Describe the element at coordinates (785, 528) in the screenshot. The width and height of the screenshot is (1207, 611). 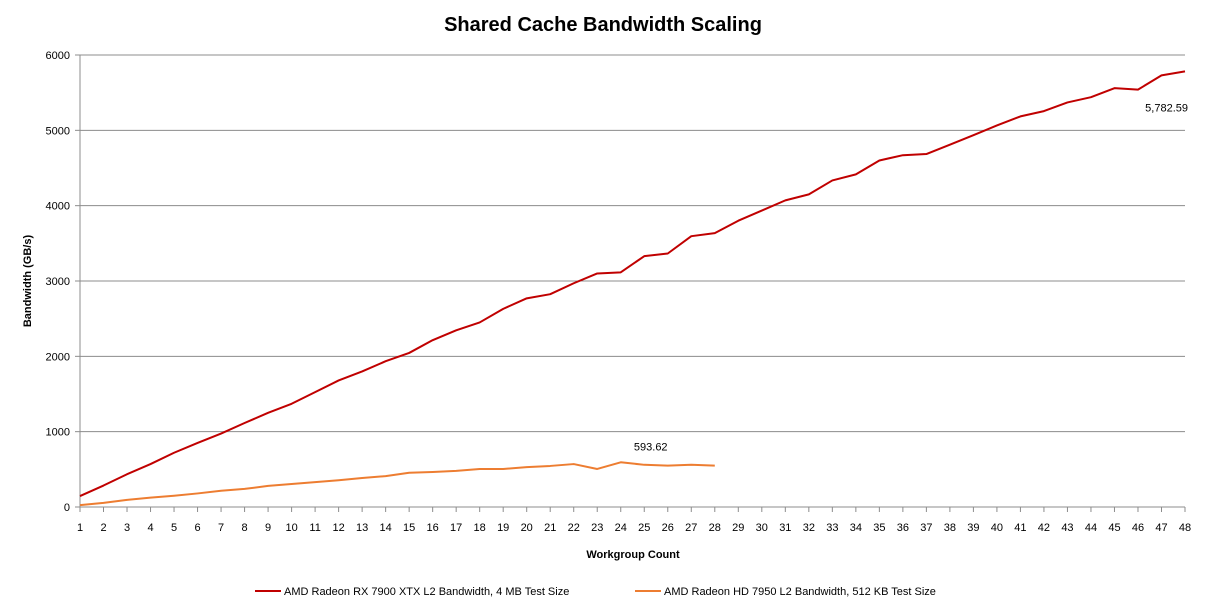
I see `x-tick-label: 31` at that location.